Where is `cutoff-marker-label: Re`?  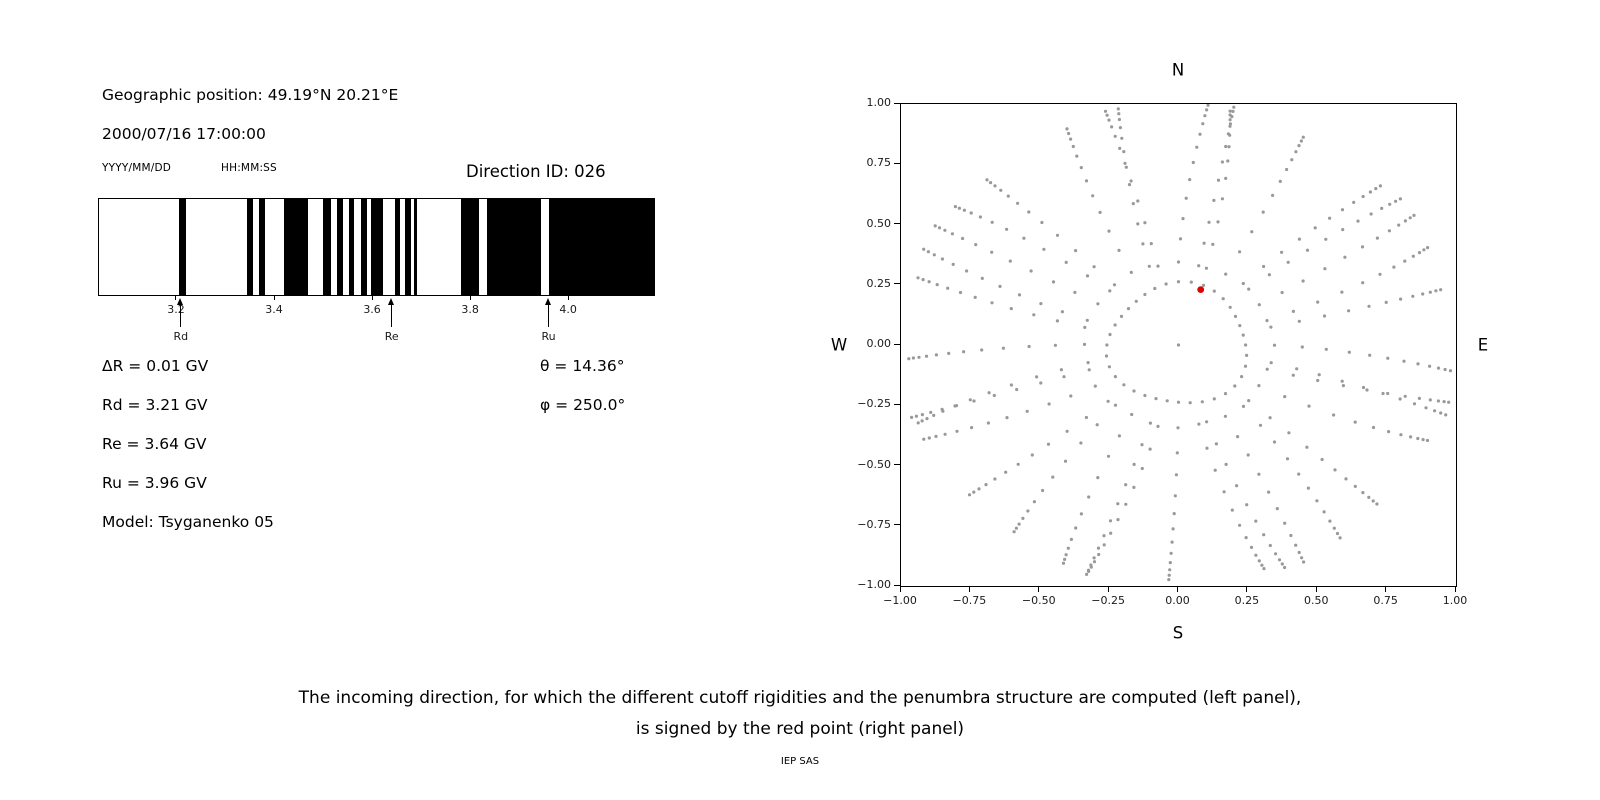
cutoff-marker-label: Re is located at coordinates (391, 336).